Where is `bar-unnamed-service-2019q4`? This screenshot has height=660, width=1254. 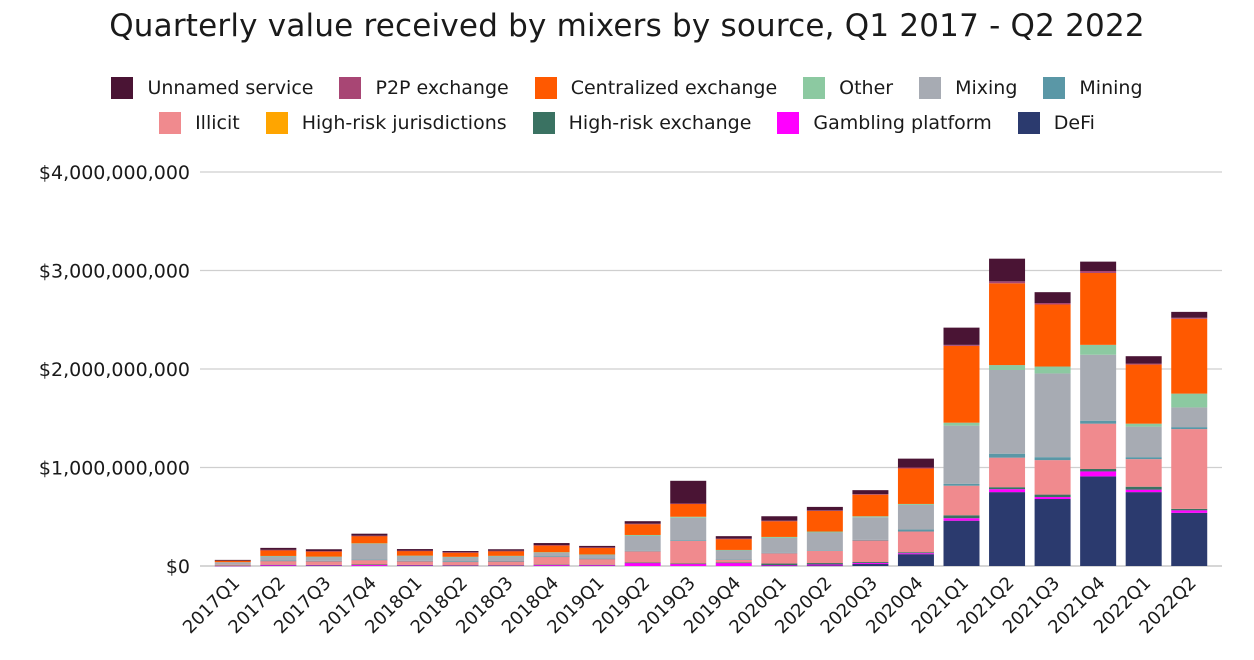 bar-unnamed-service-2019q4 is located at coordinates (733, 537).